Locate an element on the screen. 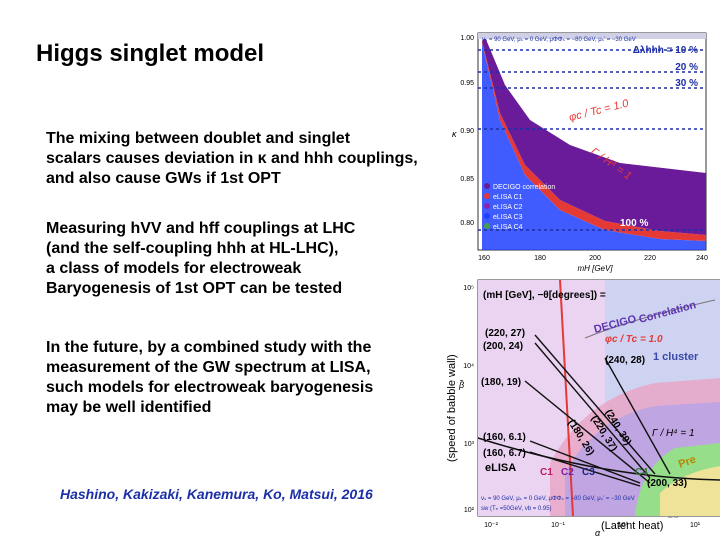 The width and height of the screenshot is (720, 540). ytick-label: 0.90 is located at coordinates (467, 131).